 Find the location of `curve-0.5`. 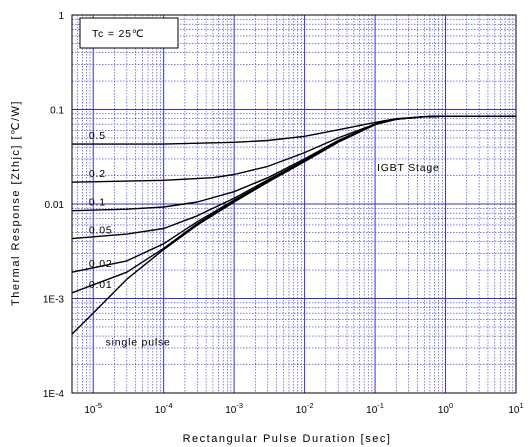

curve-0.5 is located at coordinates (294, 130).